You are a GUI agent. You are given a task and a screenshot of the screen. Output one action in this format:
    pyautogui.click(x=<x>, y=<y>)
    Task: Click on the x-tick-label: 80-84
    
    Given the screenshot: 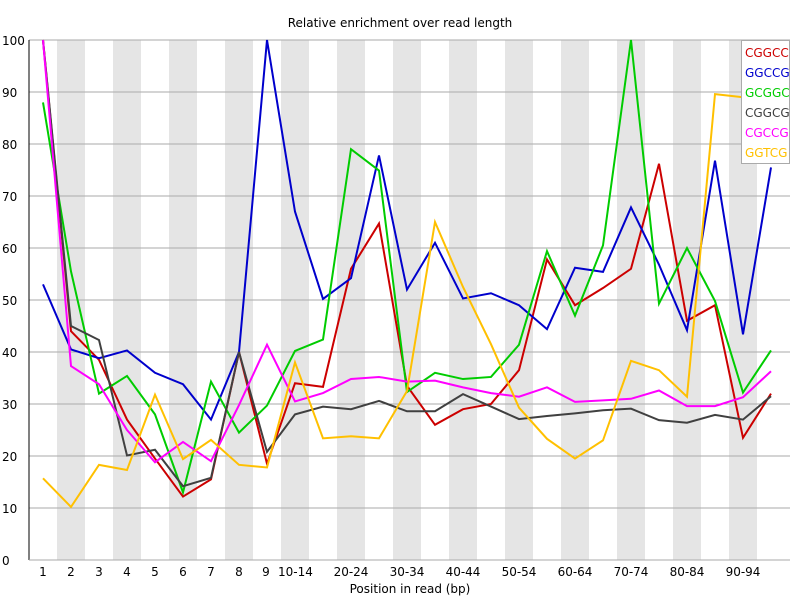 What is the action you would take?
    pyautogui.click(x=687, y=572)
    